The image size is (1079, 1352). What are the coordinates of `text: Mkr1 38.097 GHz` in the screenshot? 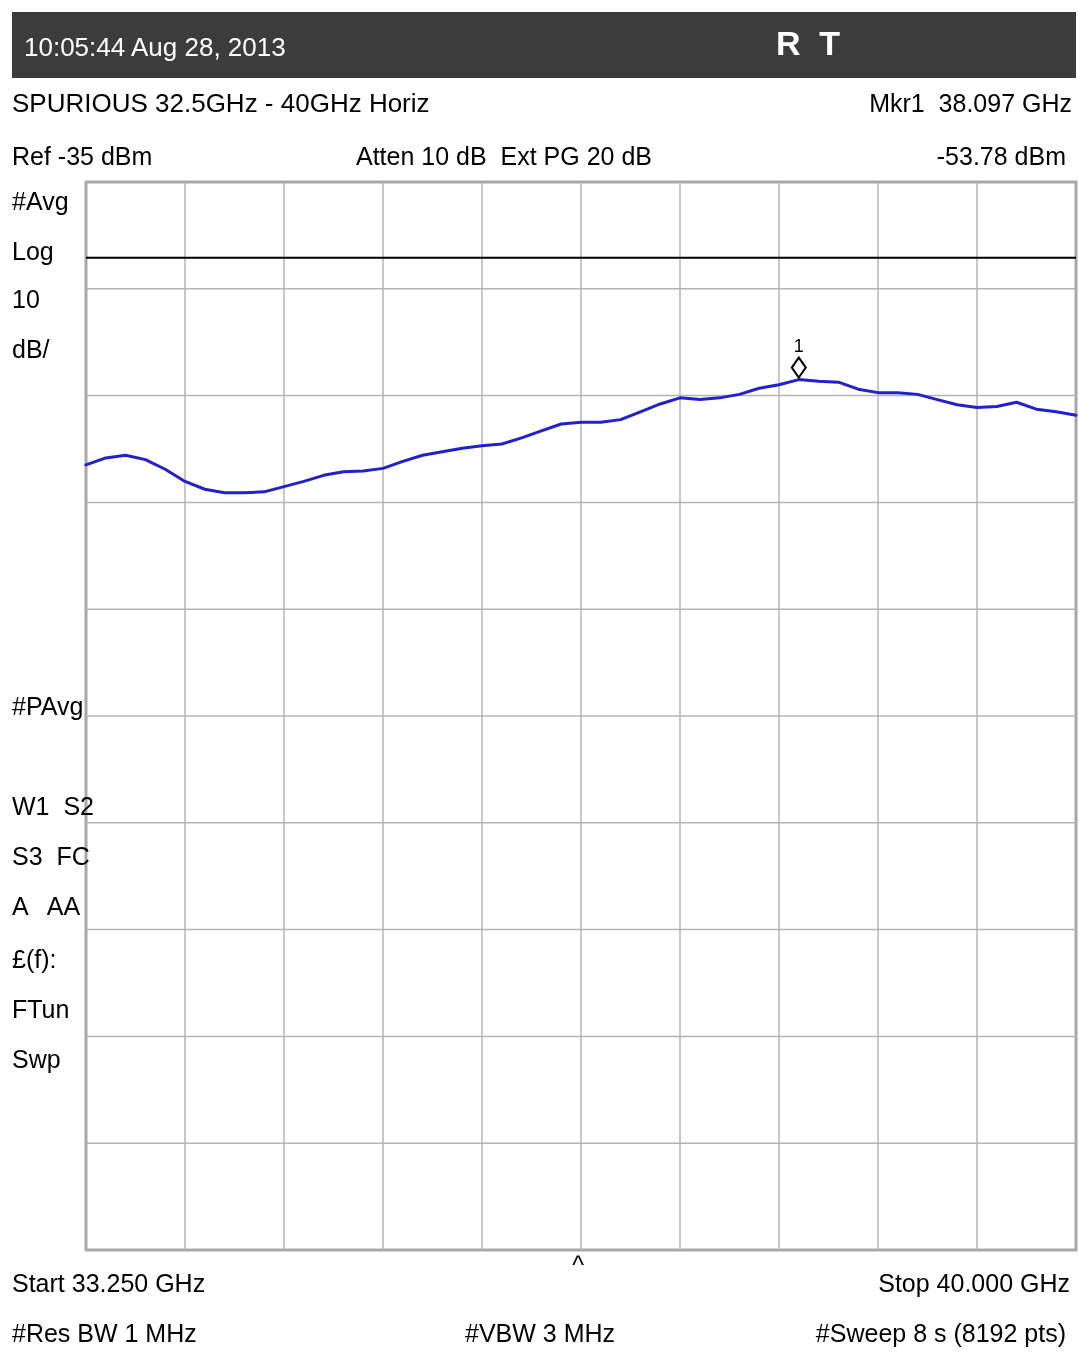 It's located at (970, 103).